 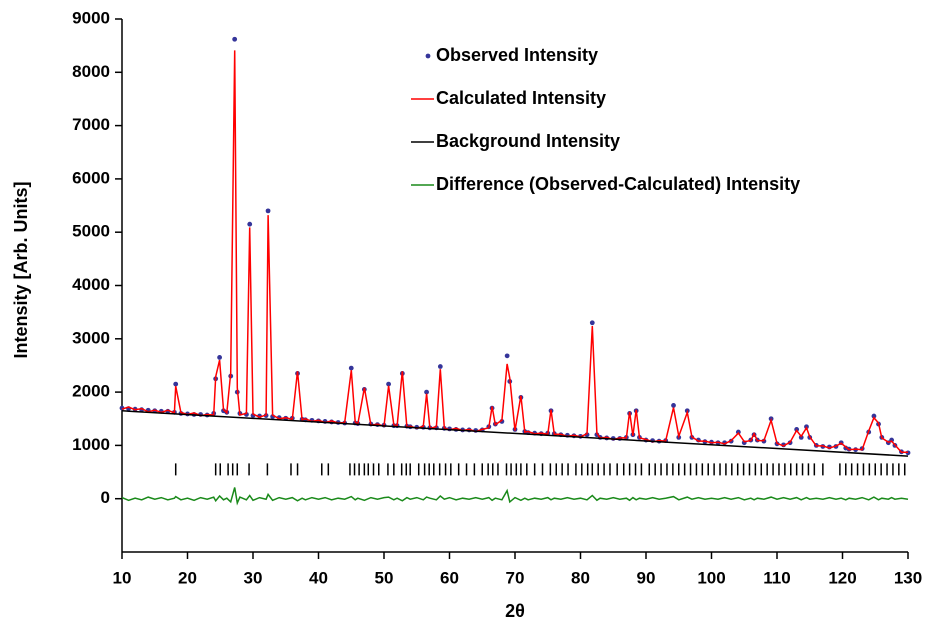 What do you see at coordinates (515, 577) in the screenshot?
I see `x-tick-label: 70` at bounding box center [515, 577].